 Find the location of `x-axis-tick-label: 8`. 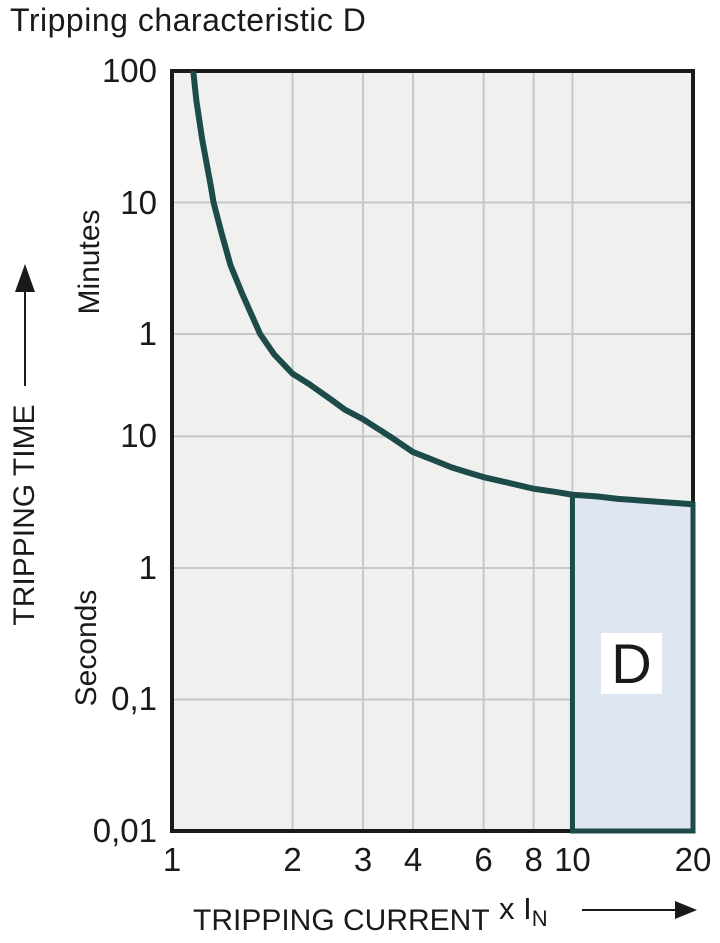

x-axis-tick-label: 8 is located at coordinates (533, 859).